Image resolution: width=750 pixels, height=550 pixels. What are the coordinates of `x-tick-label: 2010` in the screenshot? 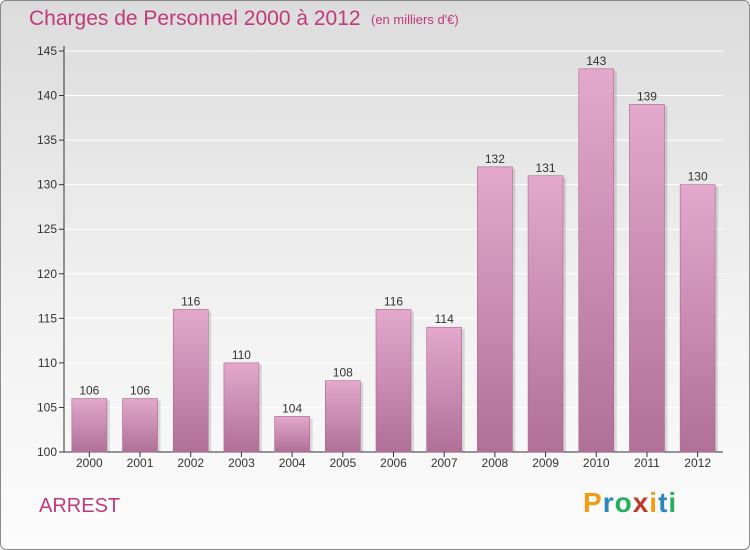 It's located at (596, 463).